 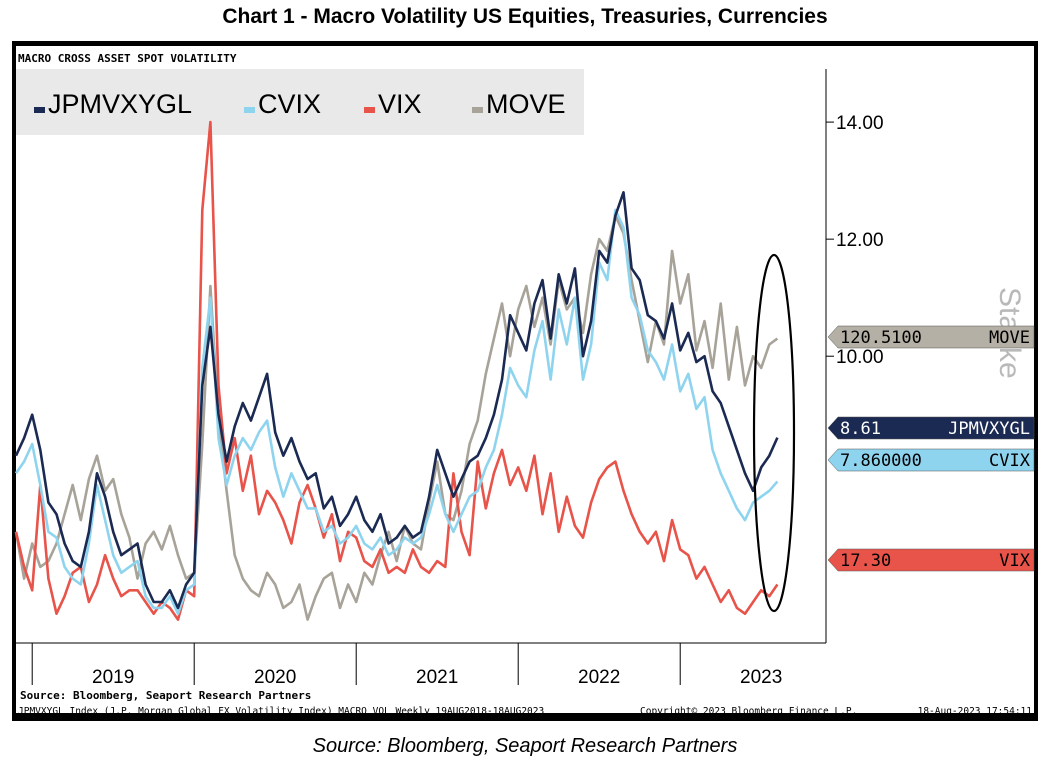 What do you see at coordinates (975, 711) in the screenshot?
I see `footer-right: 18-Aug-2023 17:54:11` at bounding box center [975, 711].